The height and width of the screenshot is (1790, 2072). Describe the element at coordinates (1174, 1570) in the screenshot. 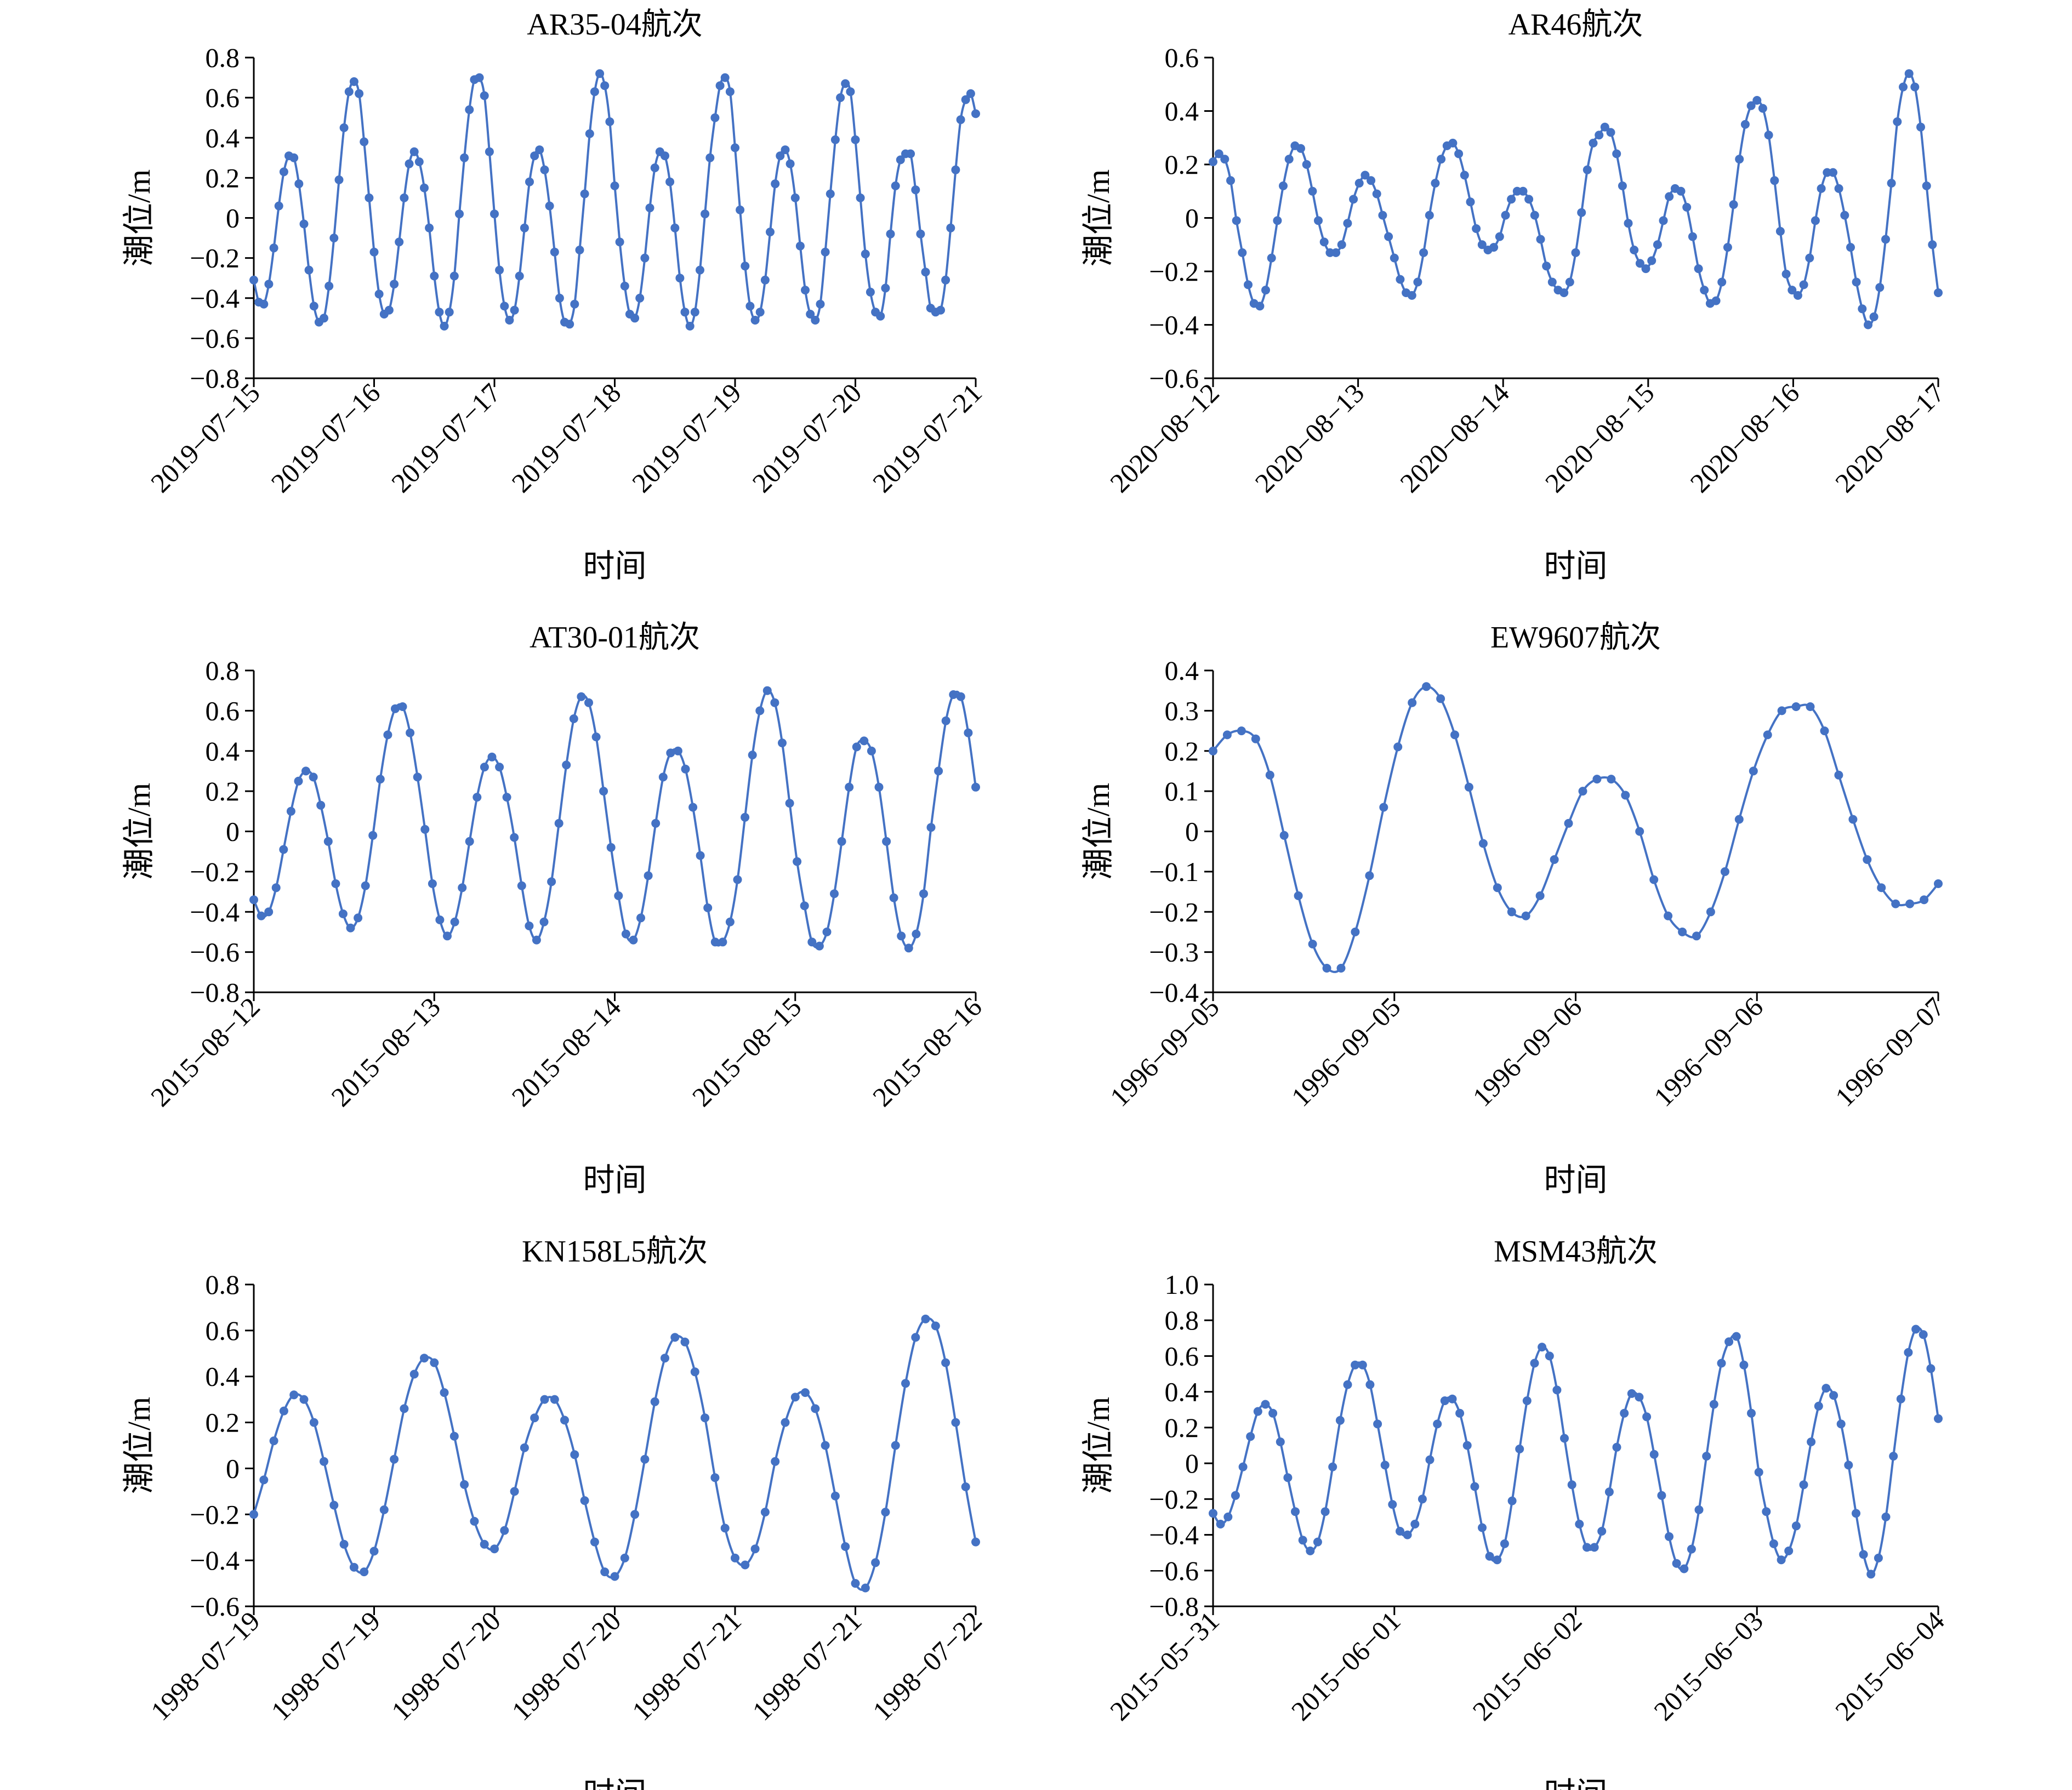

I see `y-tick-label: −0.6` at that location.